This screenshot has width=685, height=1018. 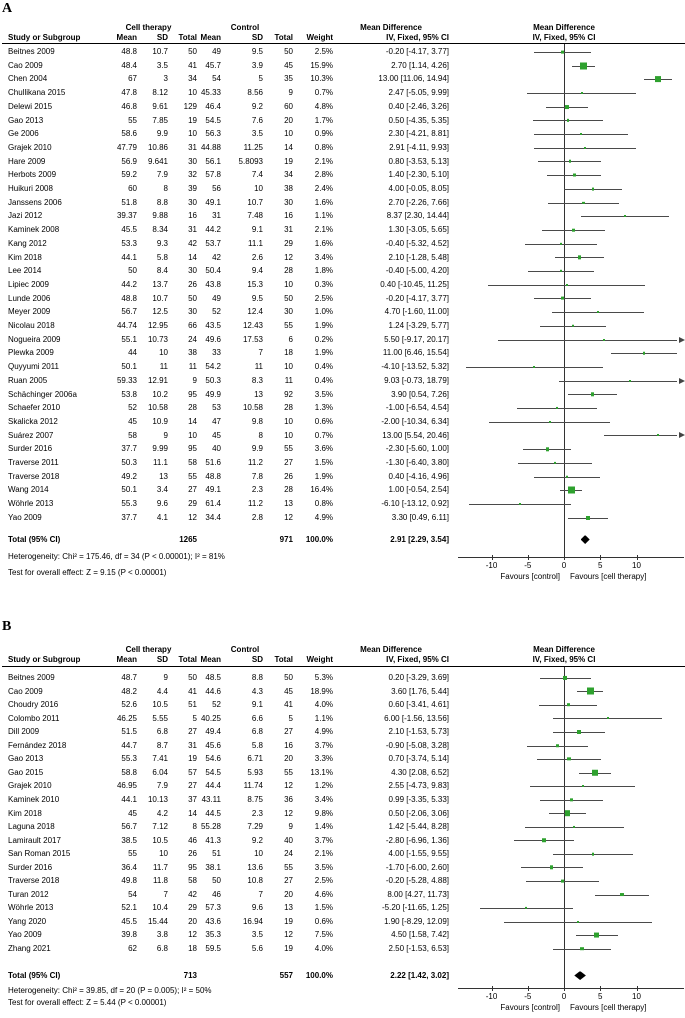 I want to click on axis-tick-label: -5, so click(x=528, y=565).